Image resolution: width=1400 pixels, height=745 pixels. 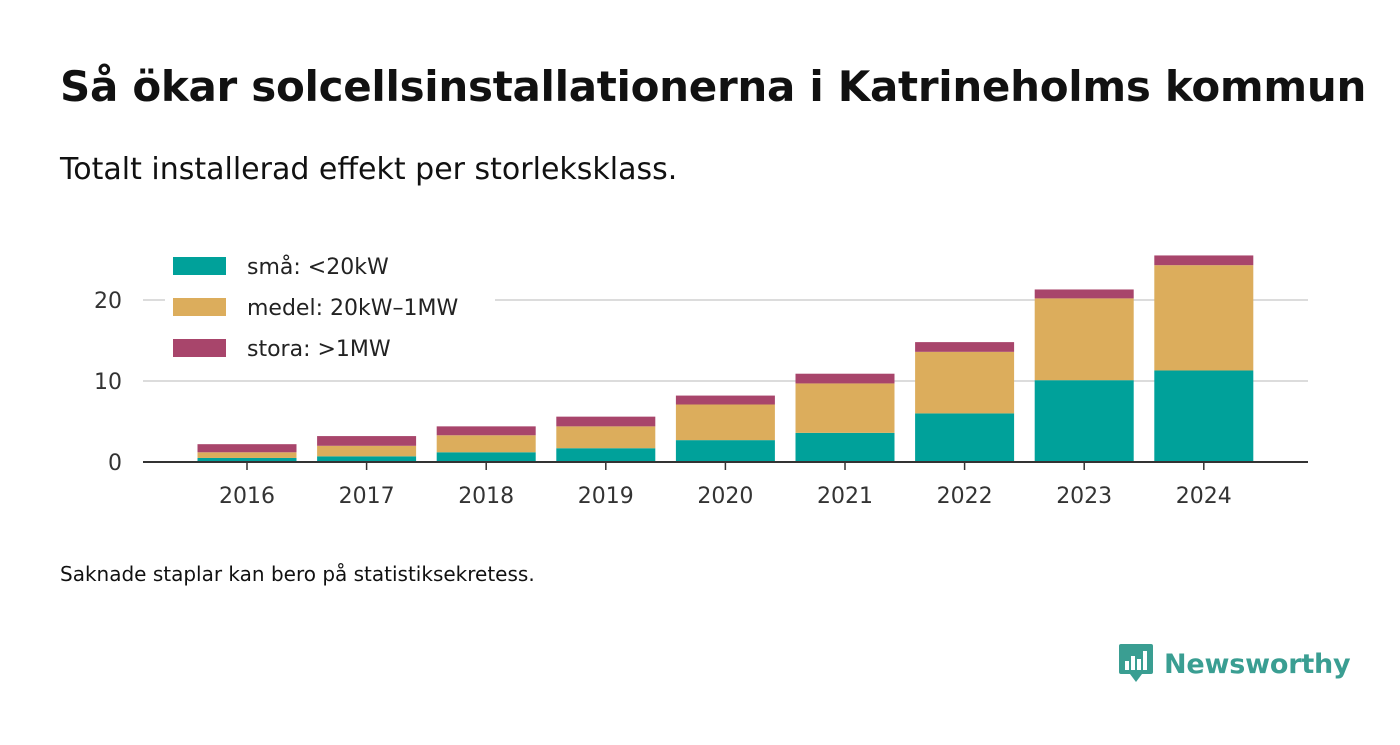 I want to click on x-tick-label: 2024, so click(x=1204, y=496).